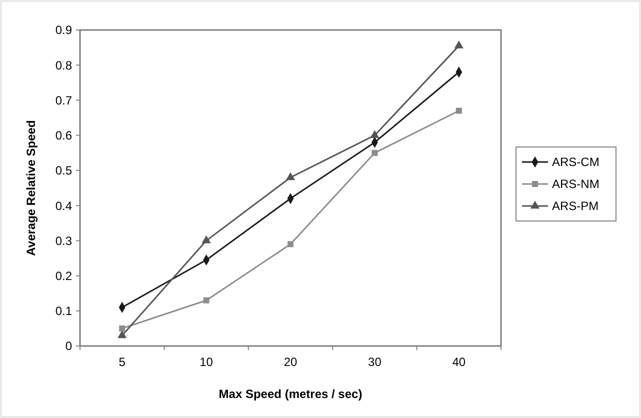 The height and width of the screenshot is (418, 641). Describe the element at coordinates (63, 100) in the screenshot. I see `y-tick-label: 0.7` at that location.